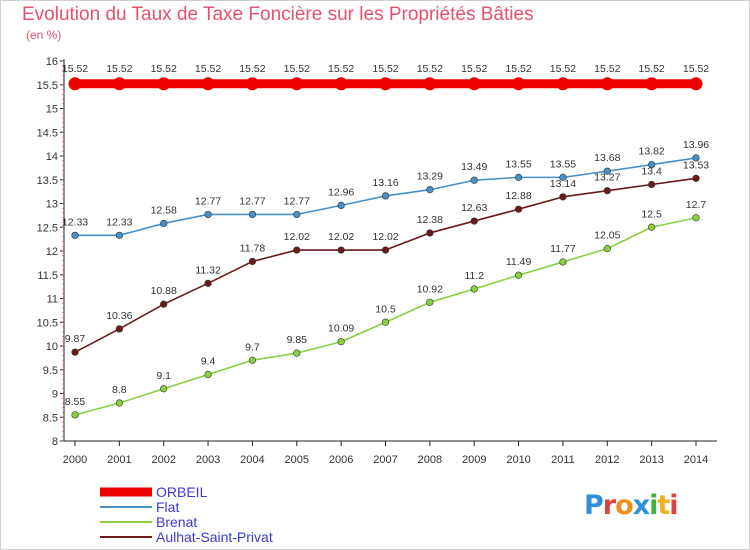 This screenshot has height=550, width=750. I want to click on logo-letter: r, so click(609, 505).